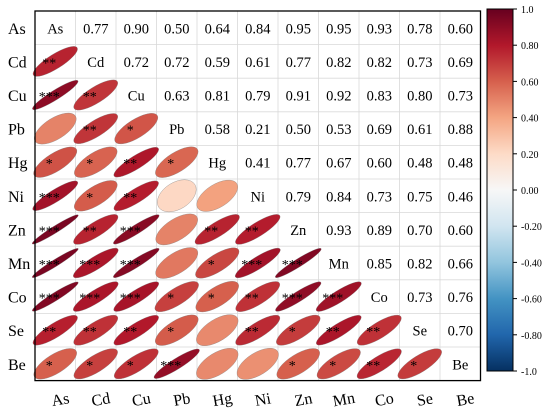 This screenshot has width=550, height=418. What do you see at coordinates (258, 197) in the screenshot?
I see `diagonal-label: Ni` at bounding box center [258, 197].